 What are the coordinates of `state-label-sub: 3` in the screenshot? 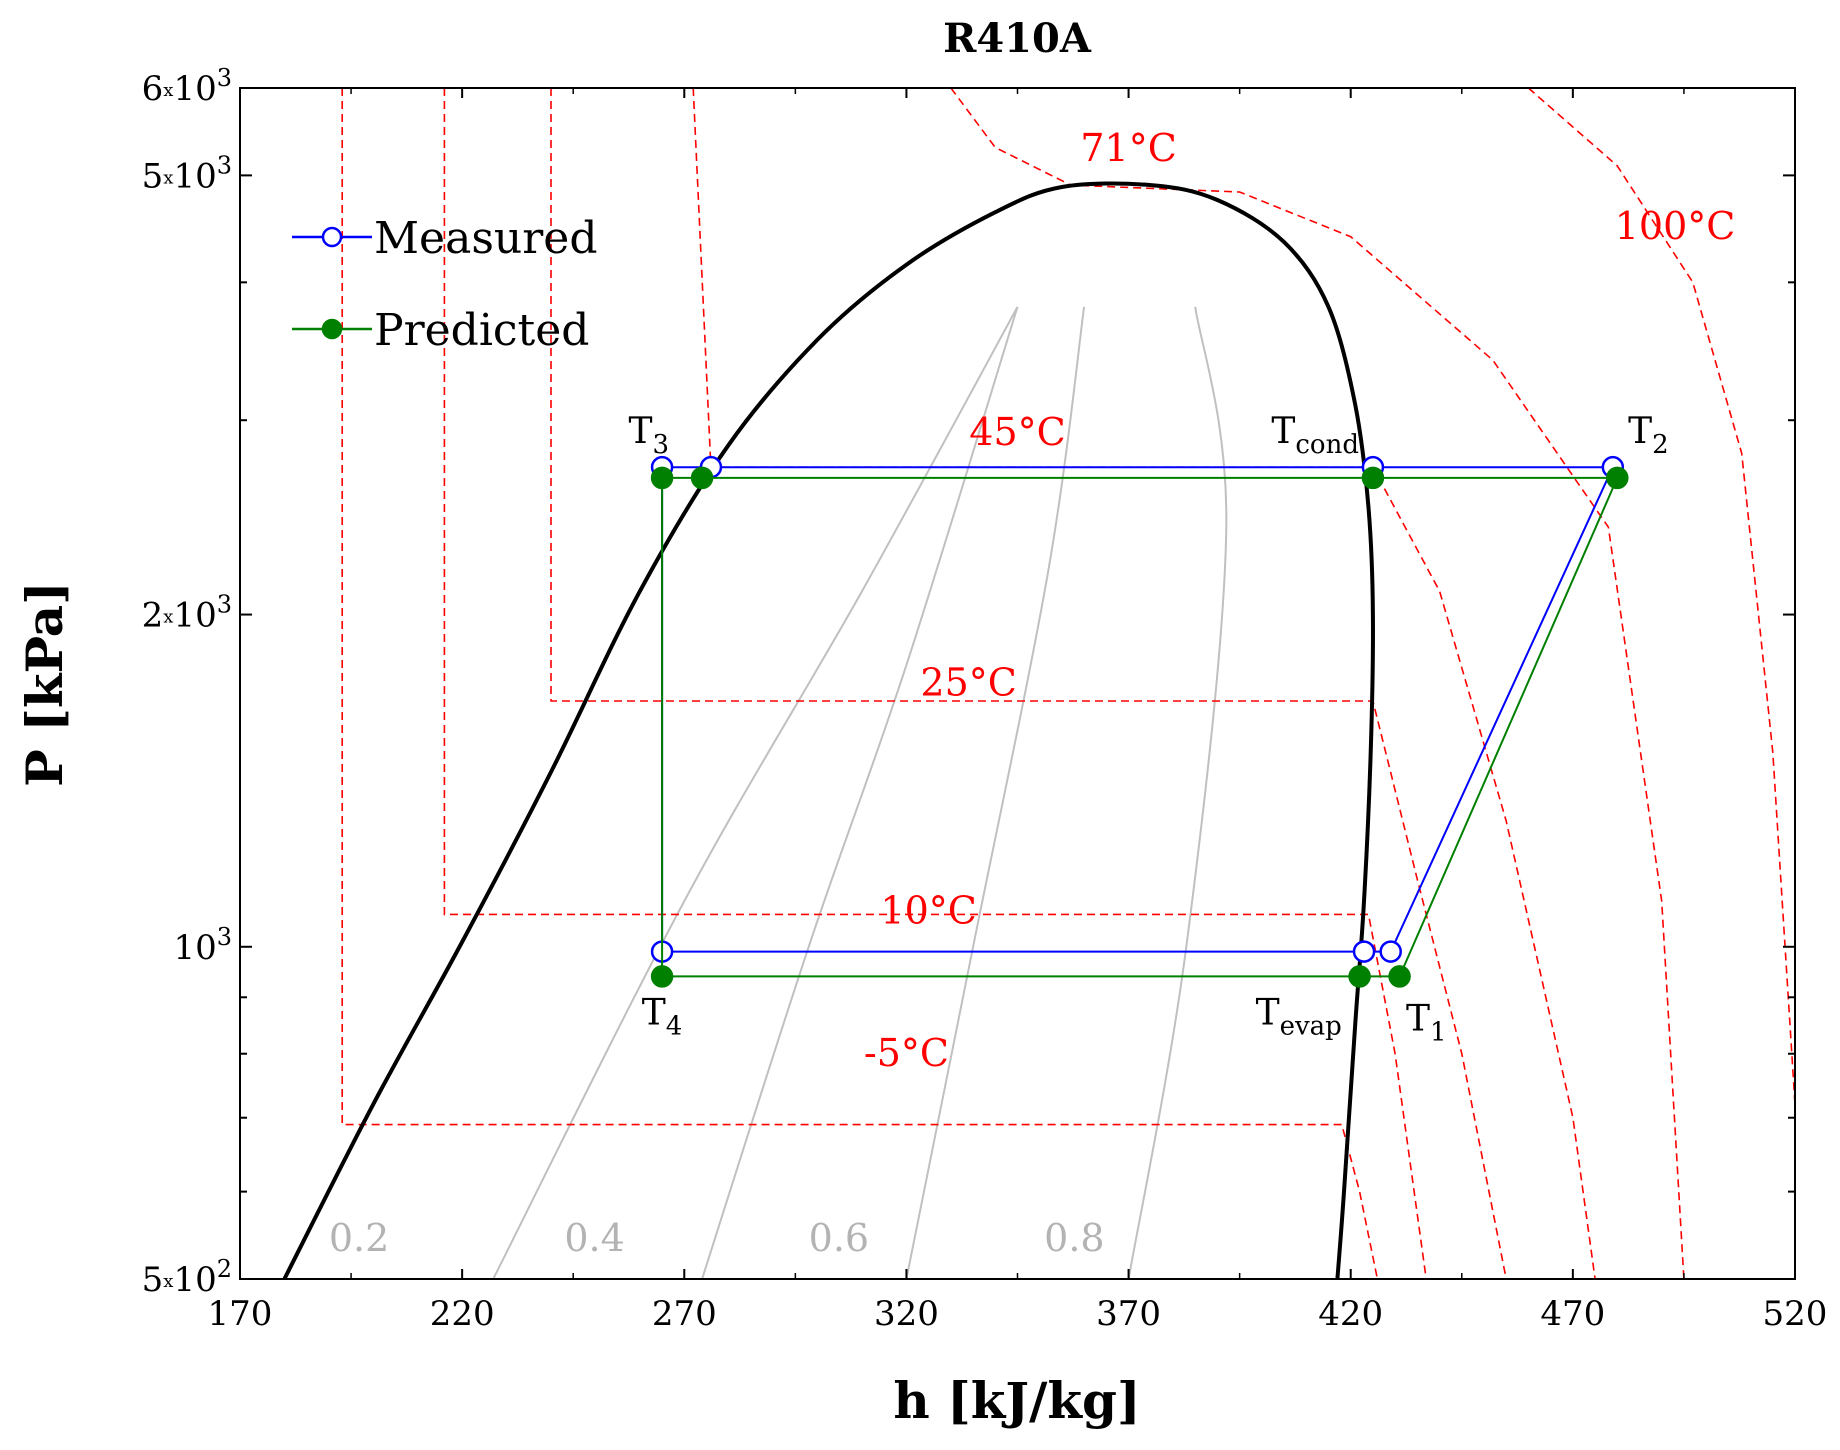 It's located at (660, 445).